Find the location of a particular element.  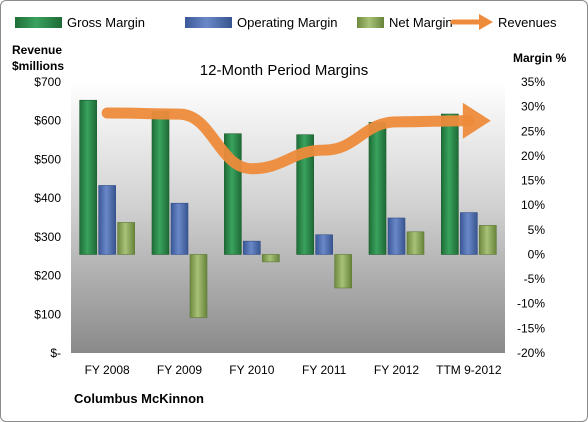

company-name: Columbus McKinnon is located at coordinates (139, 398).